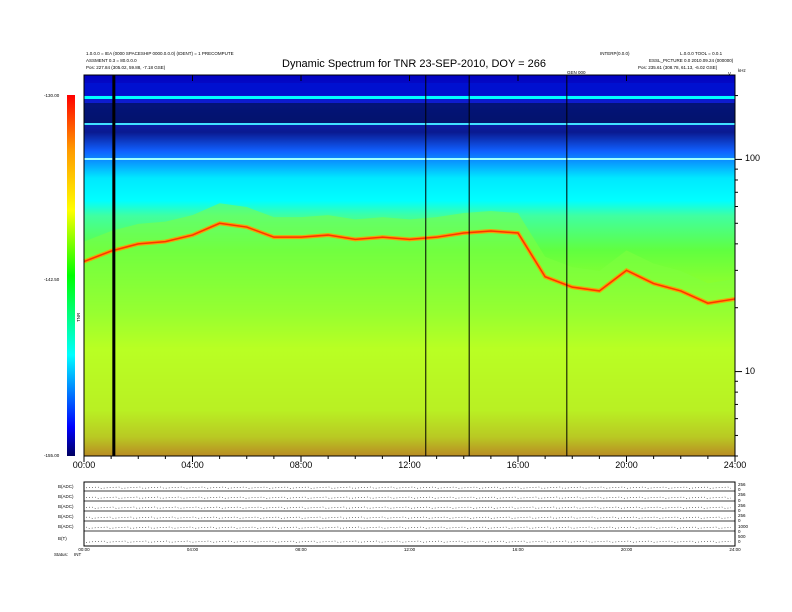  What do you see at coordinates (753, 158) in the screenshot?
I see `y-tick-label: 100` at bounding box center [753, 158].